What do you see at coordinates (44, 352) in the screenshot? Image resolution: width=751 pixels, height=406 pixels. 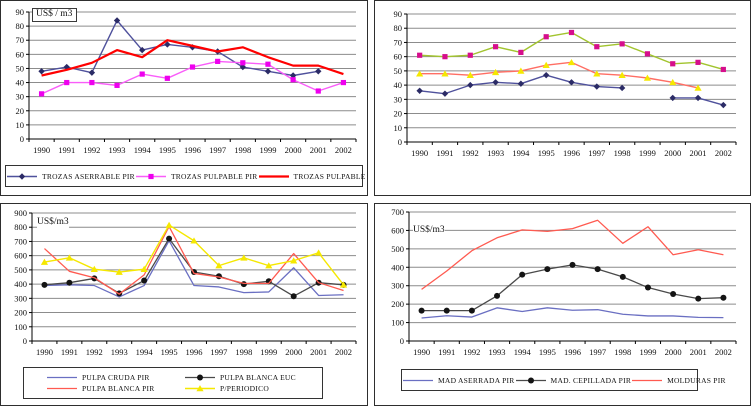 I see `x-tick-label: 1990` at bounding box center [44, 352].